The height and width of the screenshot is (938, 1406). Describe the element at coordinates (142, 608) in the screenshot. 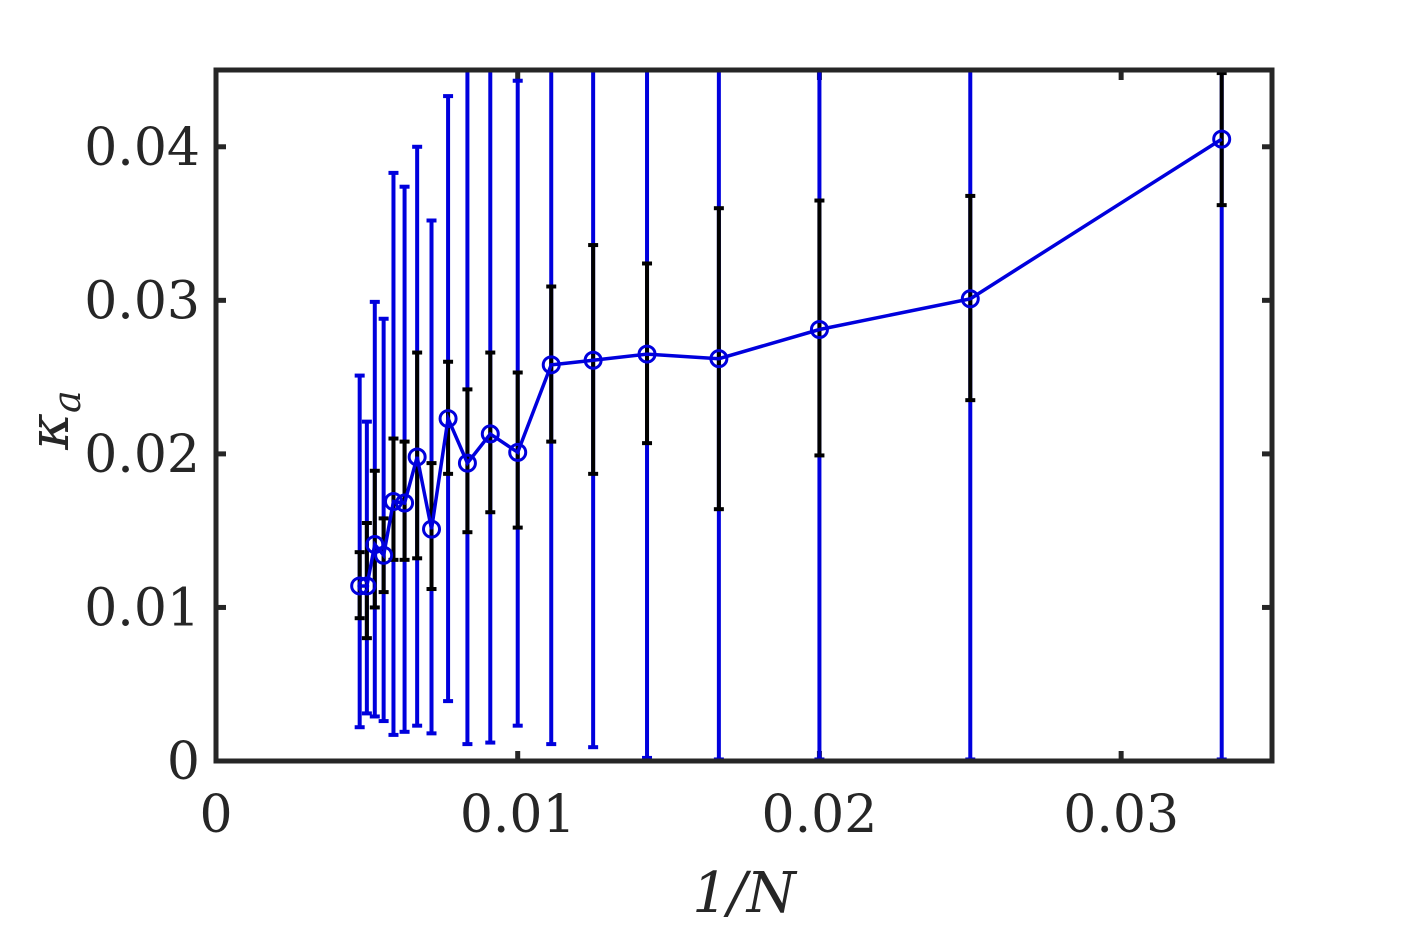

I see `y-tick-label: 0.01` at that location.